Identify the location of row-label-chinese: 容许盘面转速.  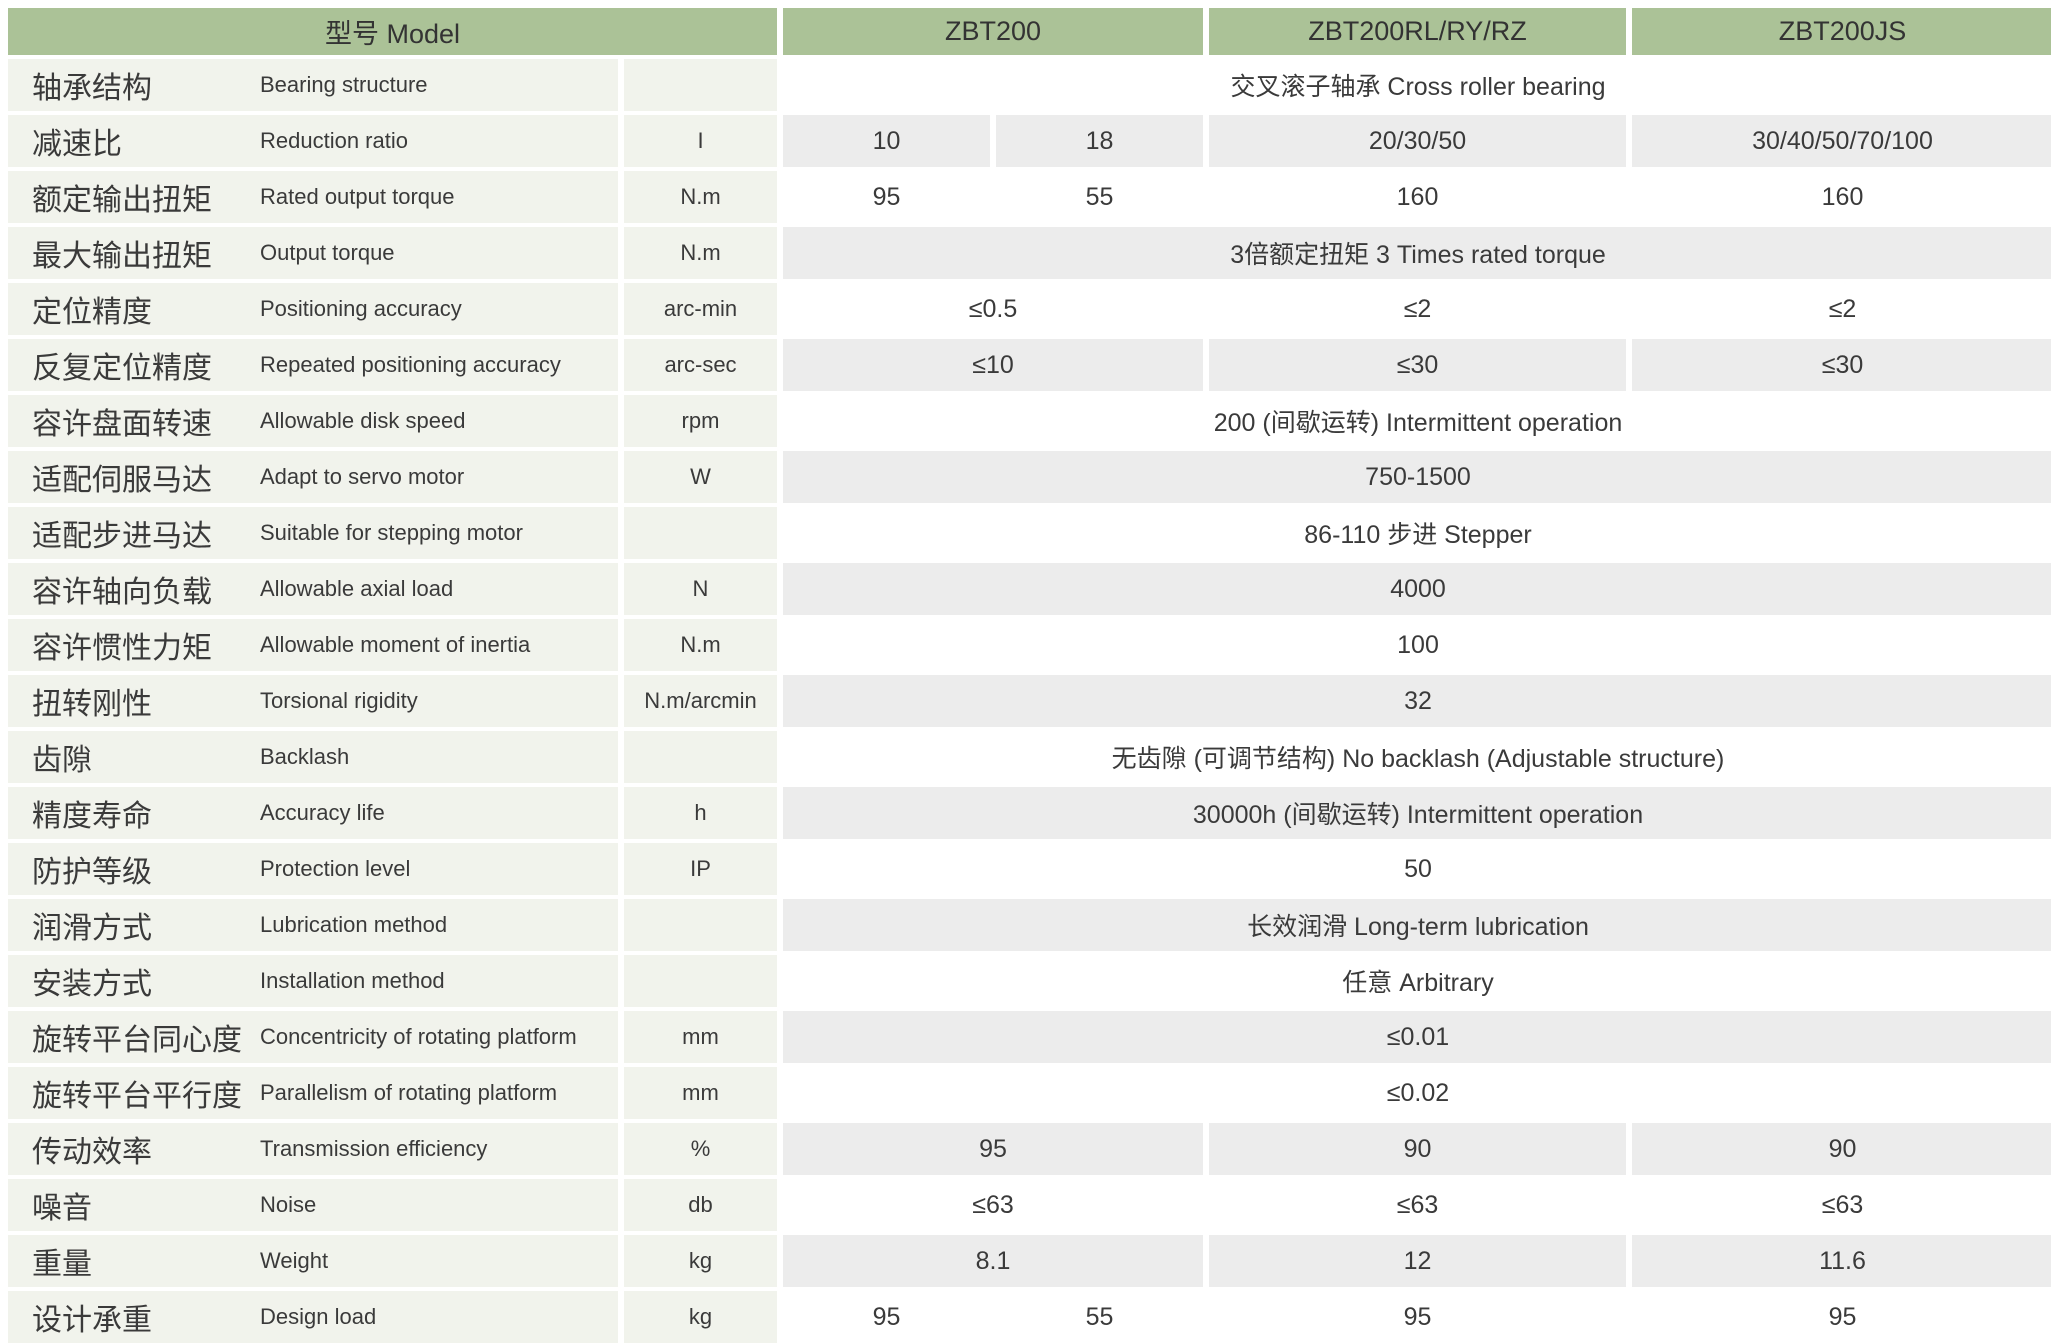
(122, 424).